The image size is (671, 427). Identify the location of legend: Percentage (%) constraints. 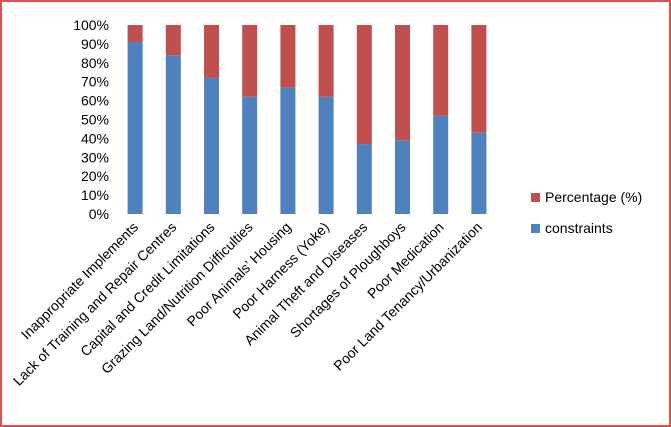
(586, 212).